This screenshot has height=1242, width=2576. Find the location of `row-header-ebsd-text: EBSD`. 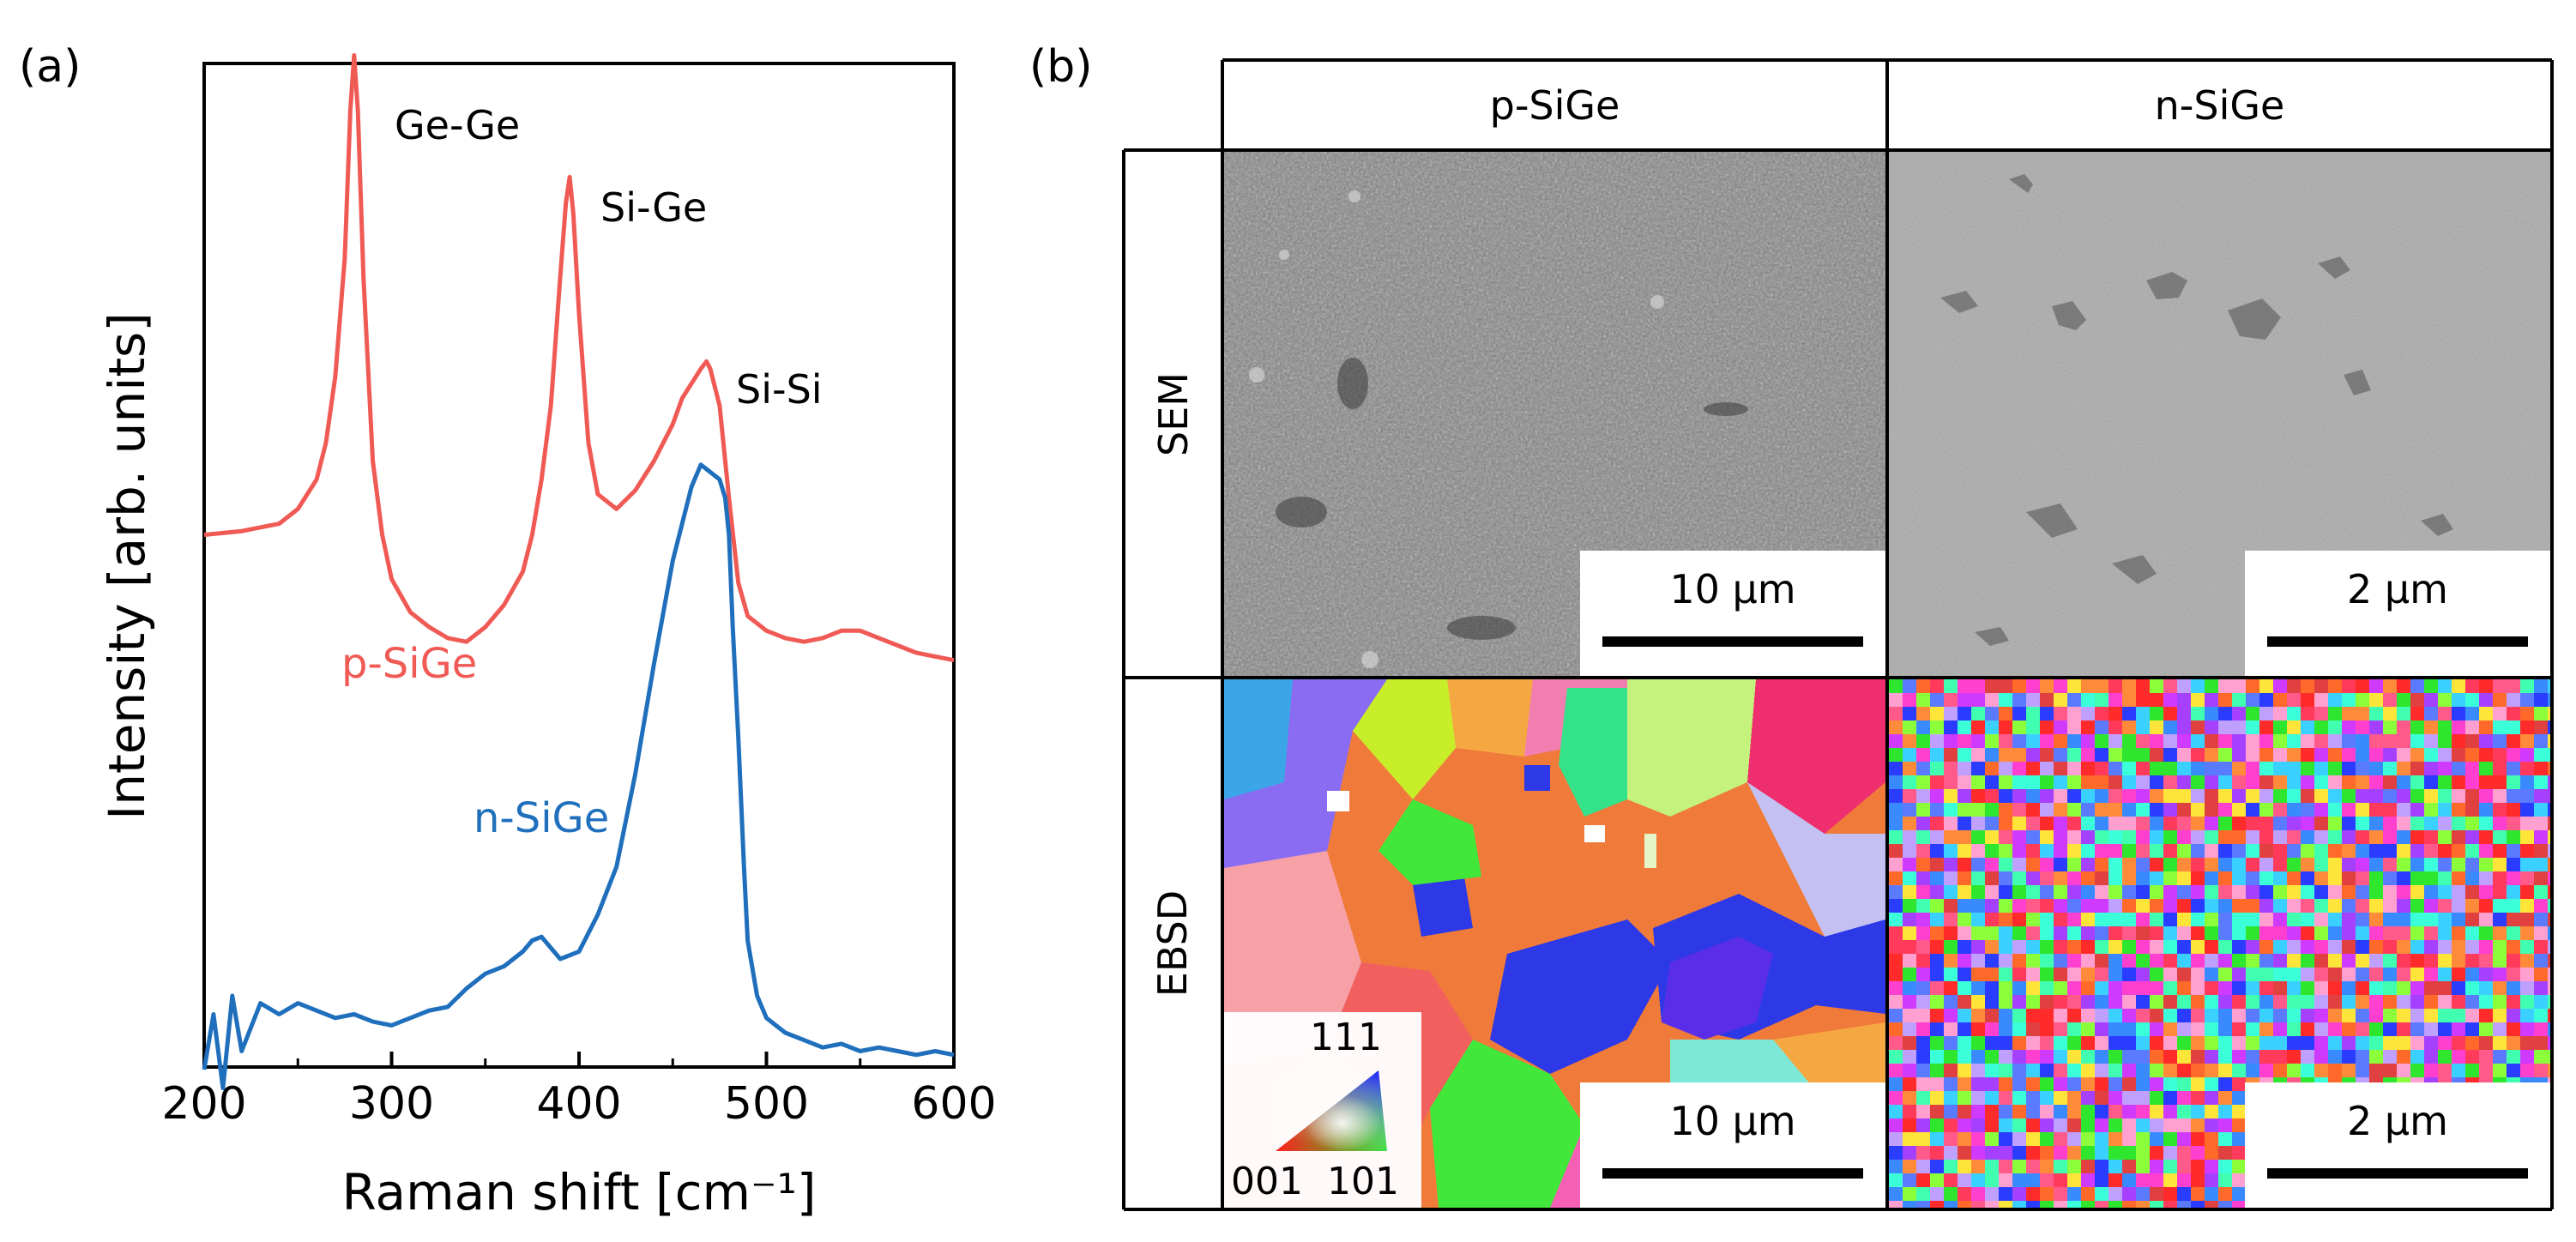

row-header-ebsd-text: EBSD is located at coordinates (1173, 943).